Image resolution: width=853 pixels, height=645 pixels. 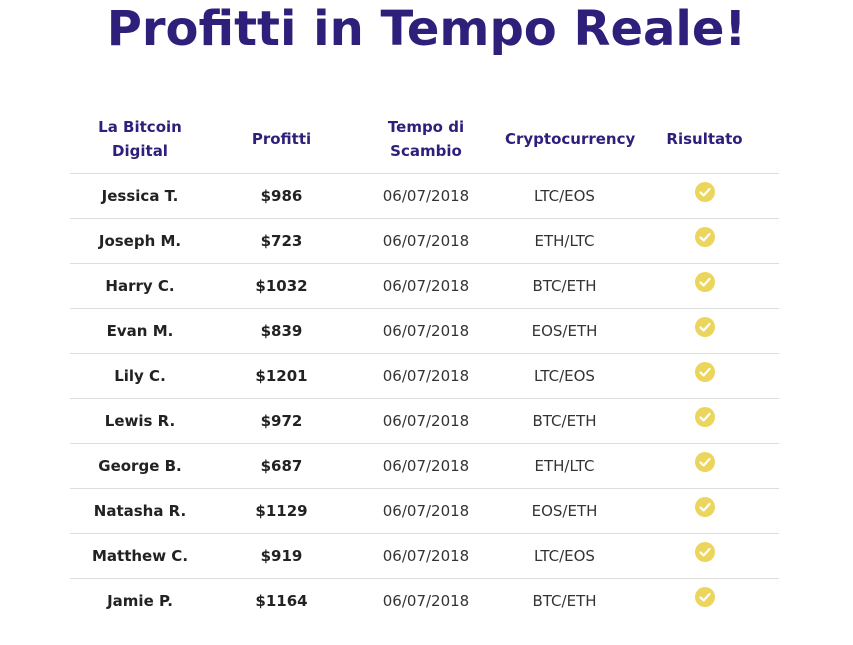 I want to click on cell-profit: $986, so click(x=281, y=196).